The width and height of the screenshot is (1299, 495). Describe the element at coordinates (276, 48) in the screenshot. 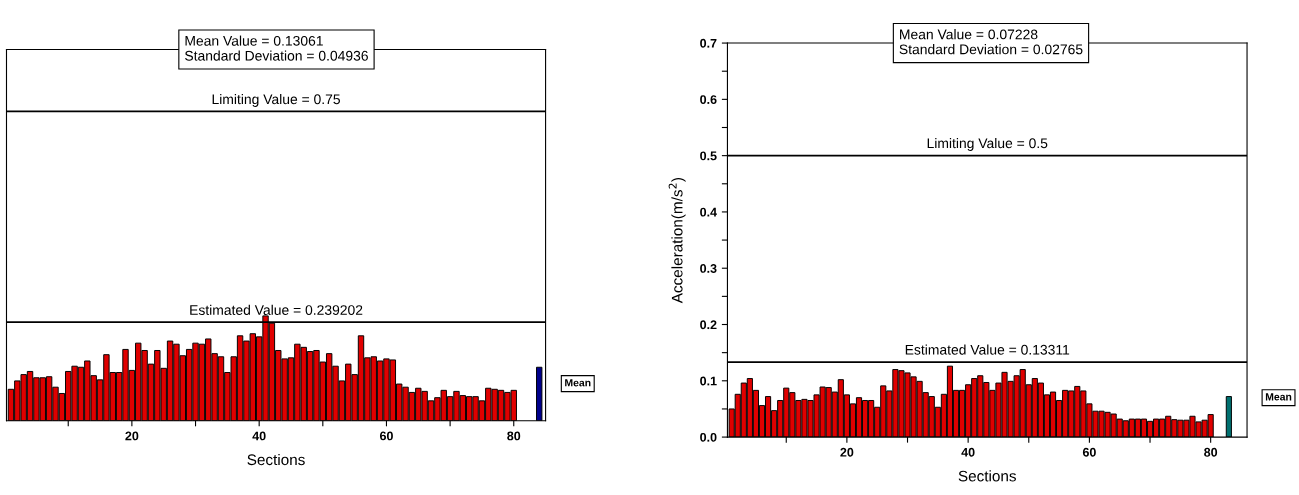

I see `text: Mean Value = 0.13061 Standard Deviation = 0.04936` at that location.